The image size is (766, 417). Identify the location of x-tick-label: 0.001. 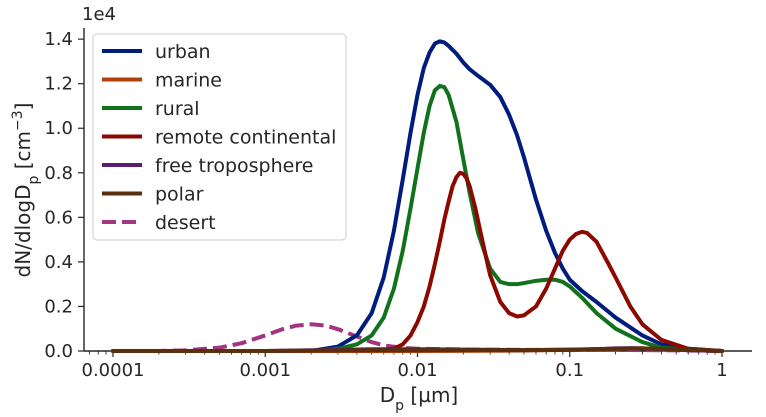
(265, 370).